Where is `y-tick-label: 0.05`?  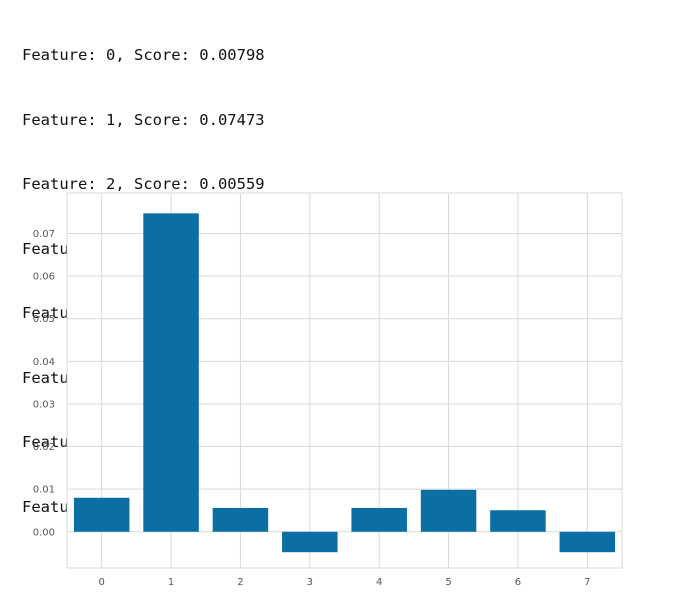
y-tick-label: 0.05 is located at coordinates (44, 319).